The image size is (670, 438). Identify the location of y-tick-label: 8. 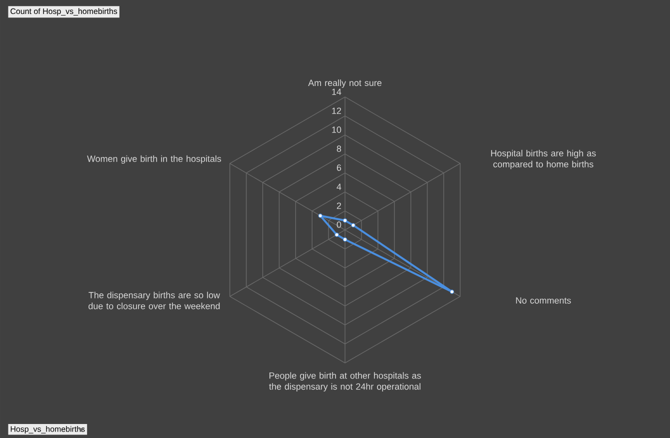
(339, 149).